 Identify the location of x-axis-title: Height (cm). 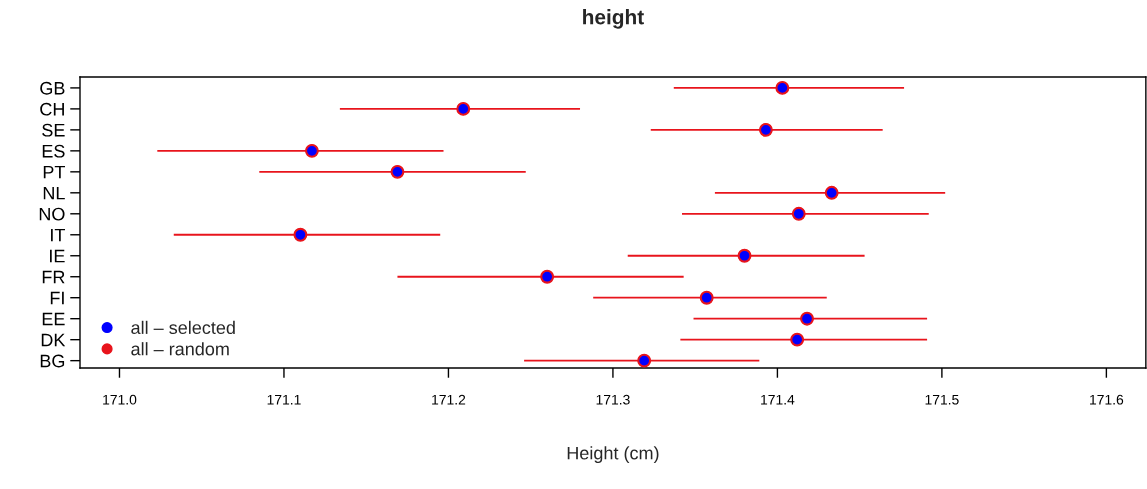
(613, 455).